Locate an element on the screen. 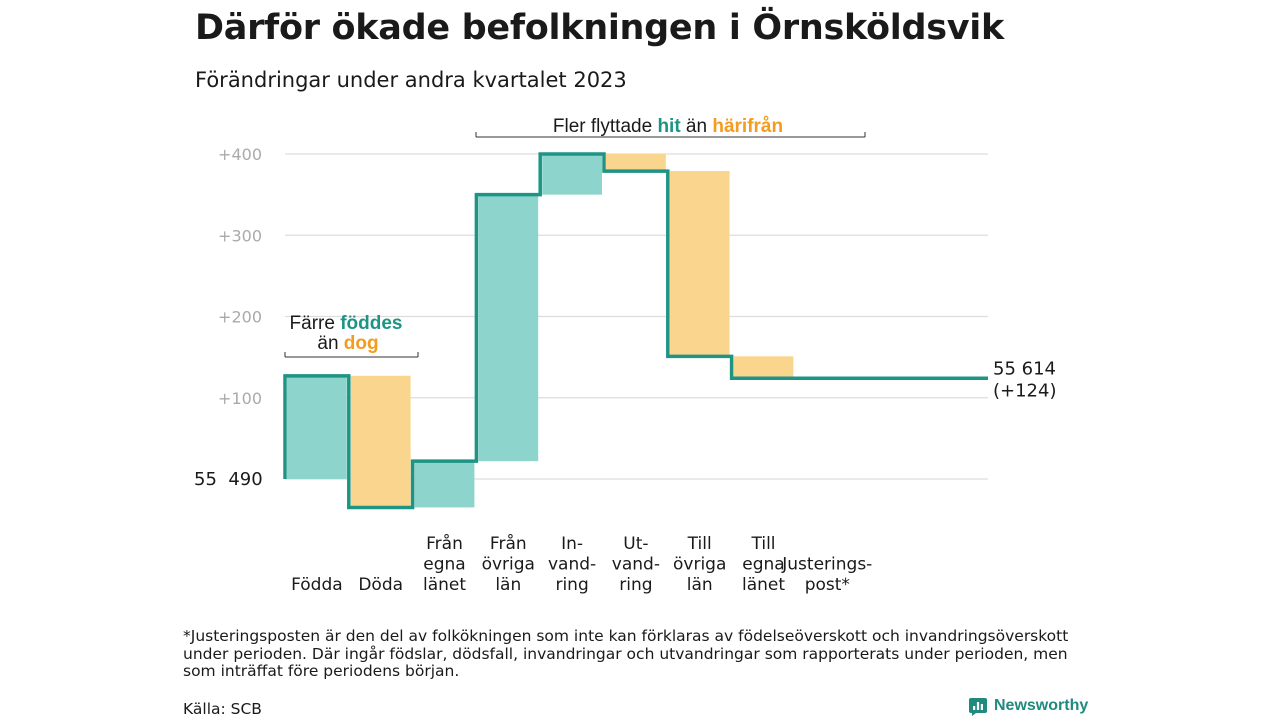  chart-subtitle: Förändringar under andra kvartalet 2023 is located at coordinates (411, 80).